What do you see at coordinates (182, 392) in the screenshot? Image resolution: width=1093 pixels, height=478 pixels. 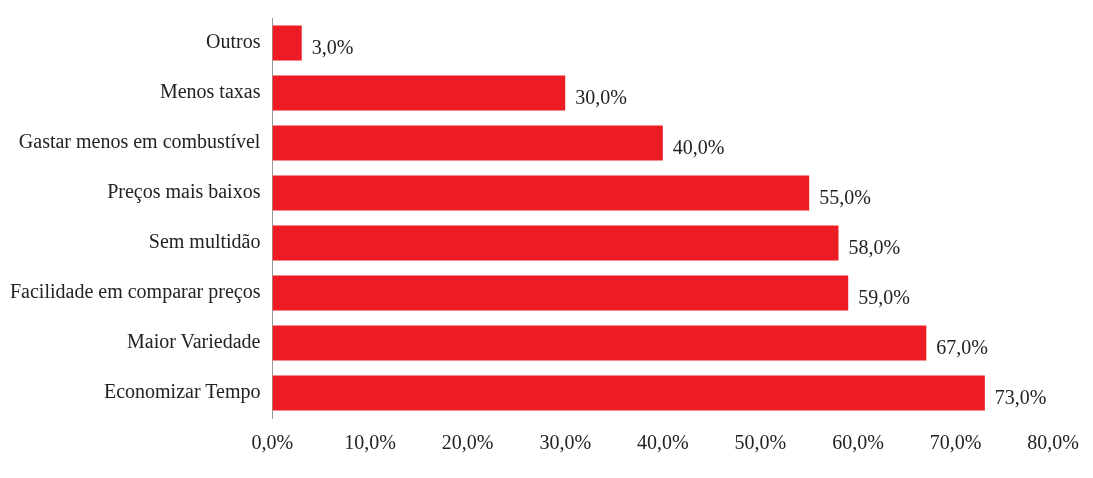 I see `y-tick-label: Economizar Tempo` at bounding box center [182, 392].